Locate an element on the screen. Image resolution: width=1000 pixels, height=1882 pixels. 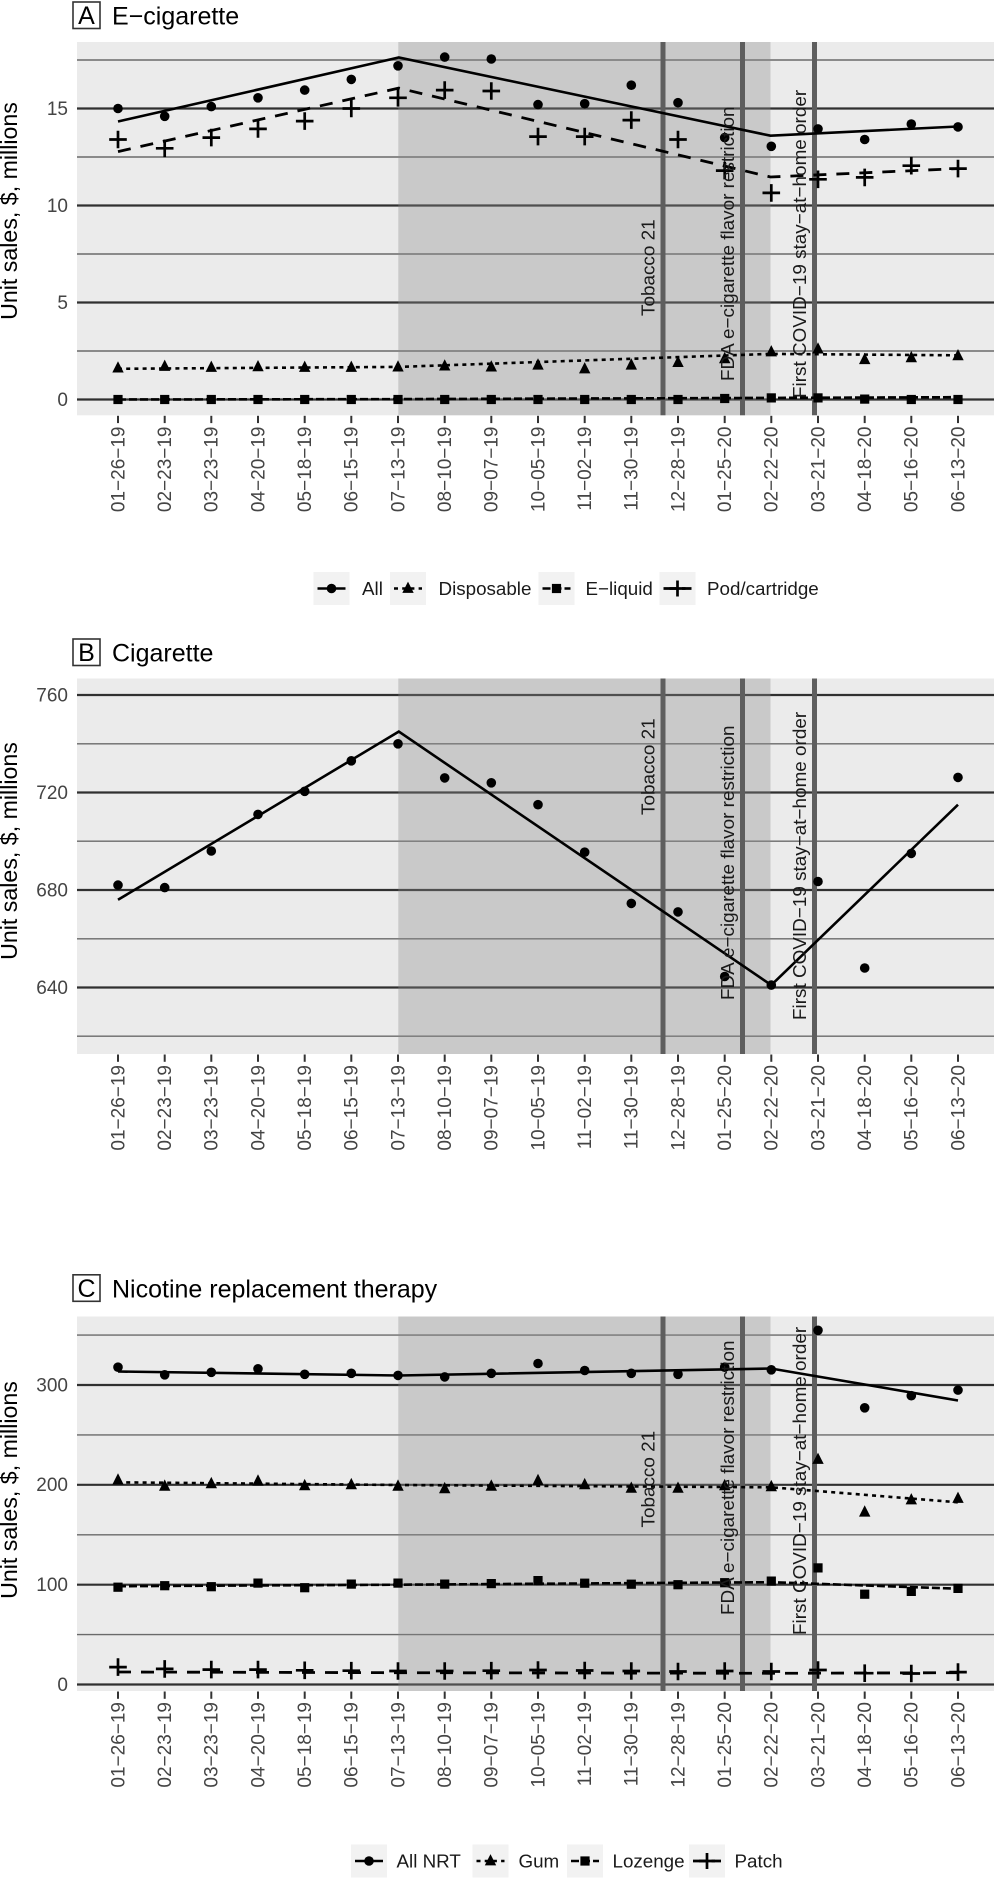
svg-text: 5 is located at coordinates (62, 303).